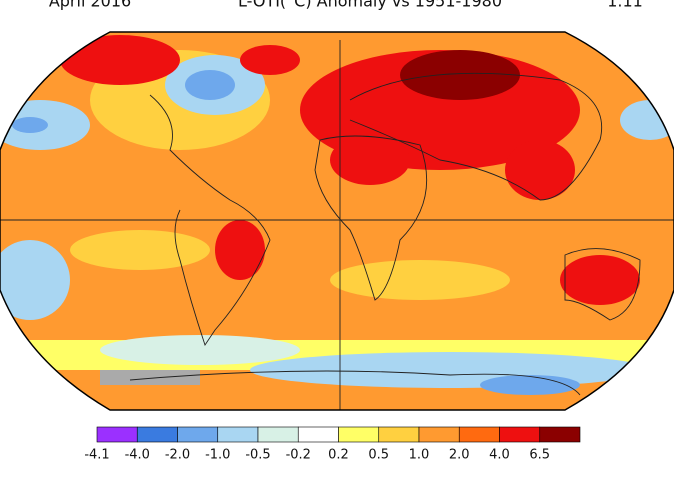 The image size is (674, 485). I want to click on legend-label: -4.1, so click(96, 455).